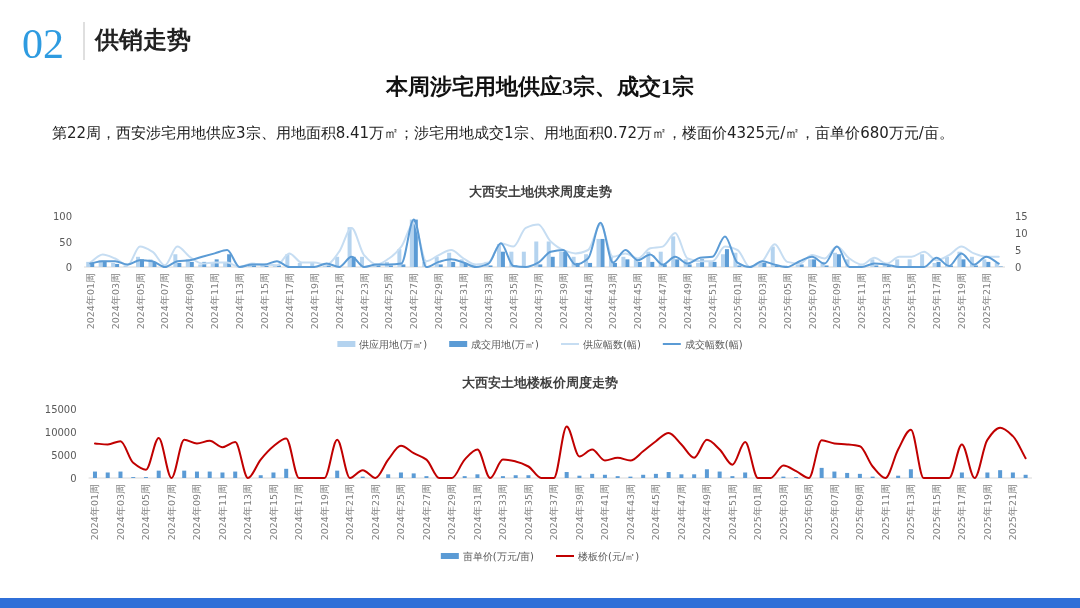 The height and width of the screenshot is (608, 1080). What do you see at coordinates (1018, 267) in the screenshot?
I see `y2-tick-label: 0` at bounding box center [1018, 267].